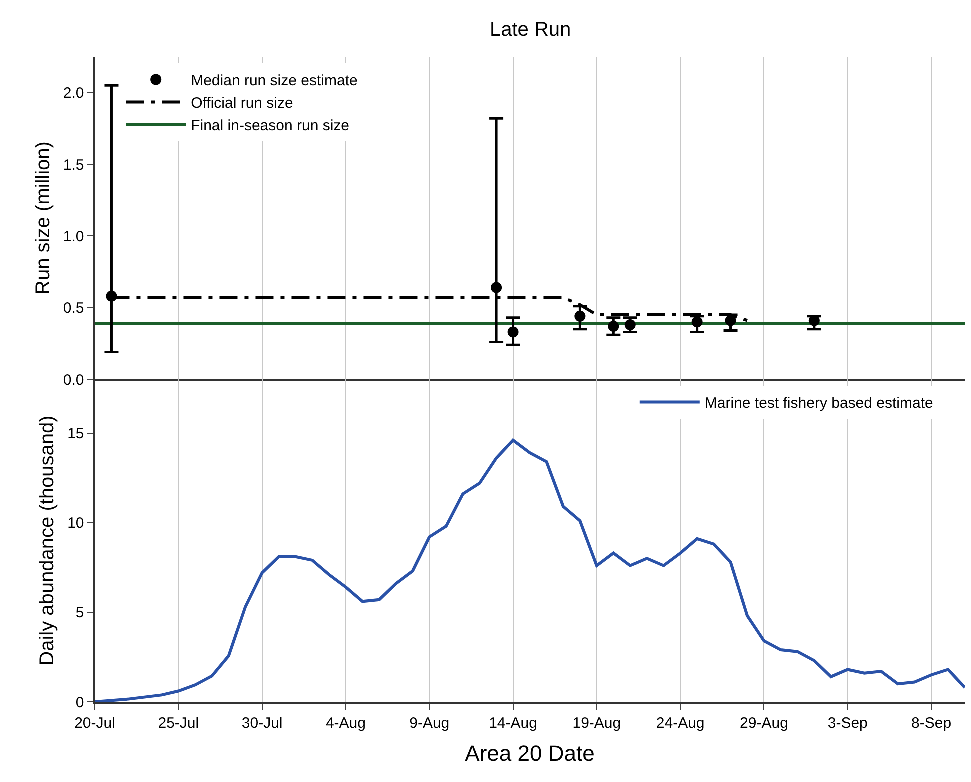 The height and width of the screenshot is (782, 971). I want to click on y-tick-label: 0.5, so click(73, 309).